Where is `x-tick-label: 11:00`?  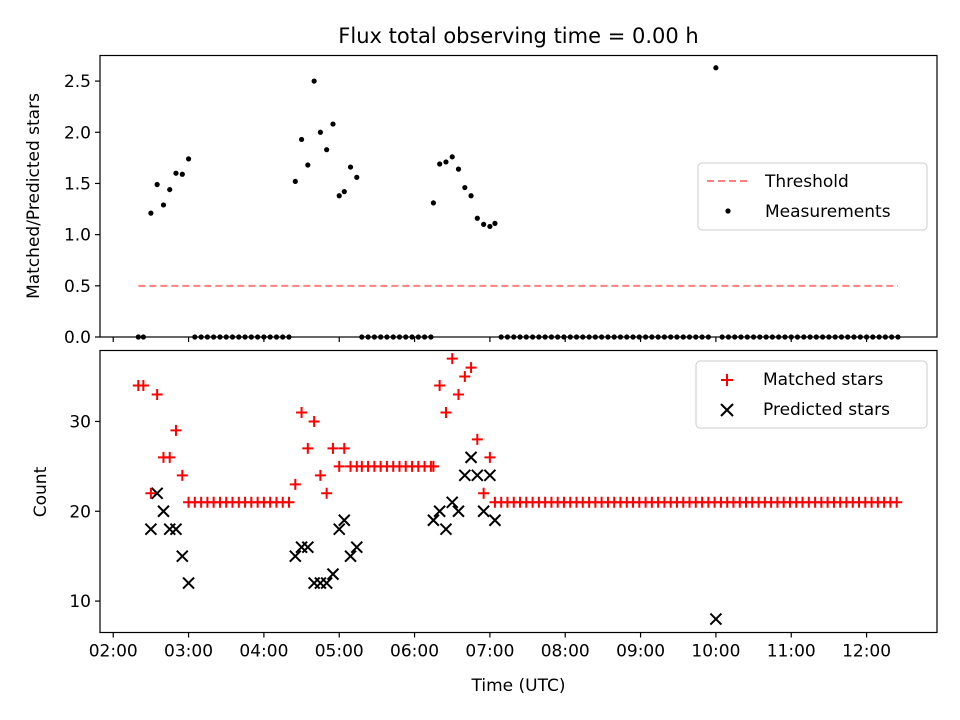 x-tick-label: 11:00 is located at coordinates (791, 652).